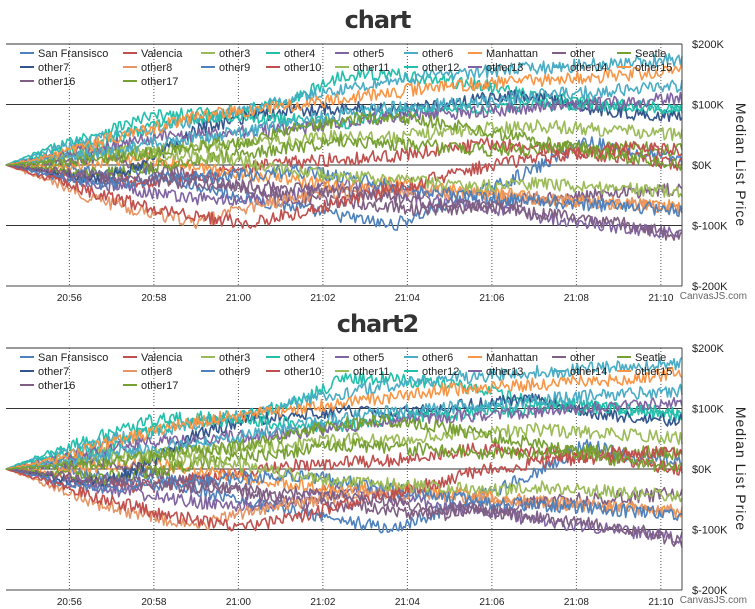 The width and height of the screenshot is (755, 609). What do you see at coordinates (582, 54) in the screenshot?
I see `legend-label: other` at bounding box center [582, 54].